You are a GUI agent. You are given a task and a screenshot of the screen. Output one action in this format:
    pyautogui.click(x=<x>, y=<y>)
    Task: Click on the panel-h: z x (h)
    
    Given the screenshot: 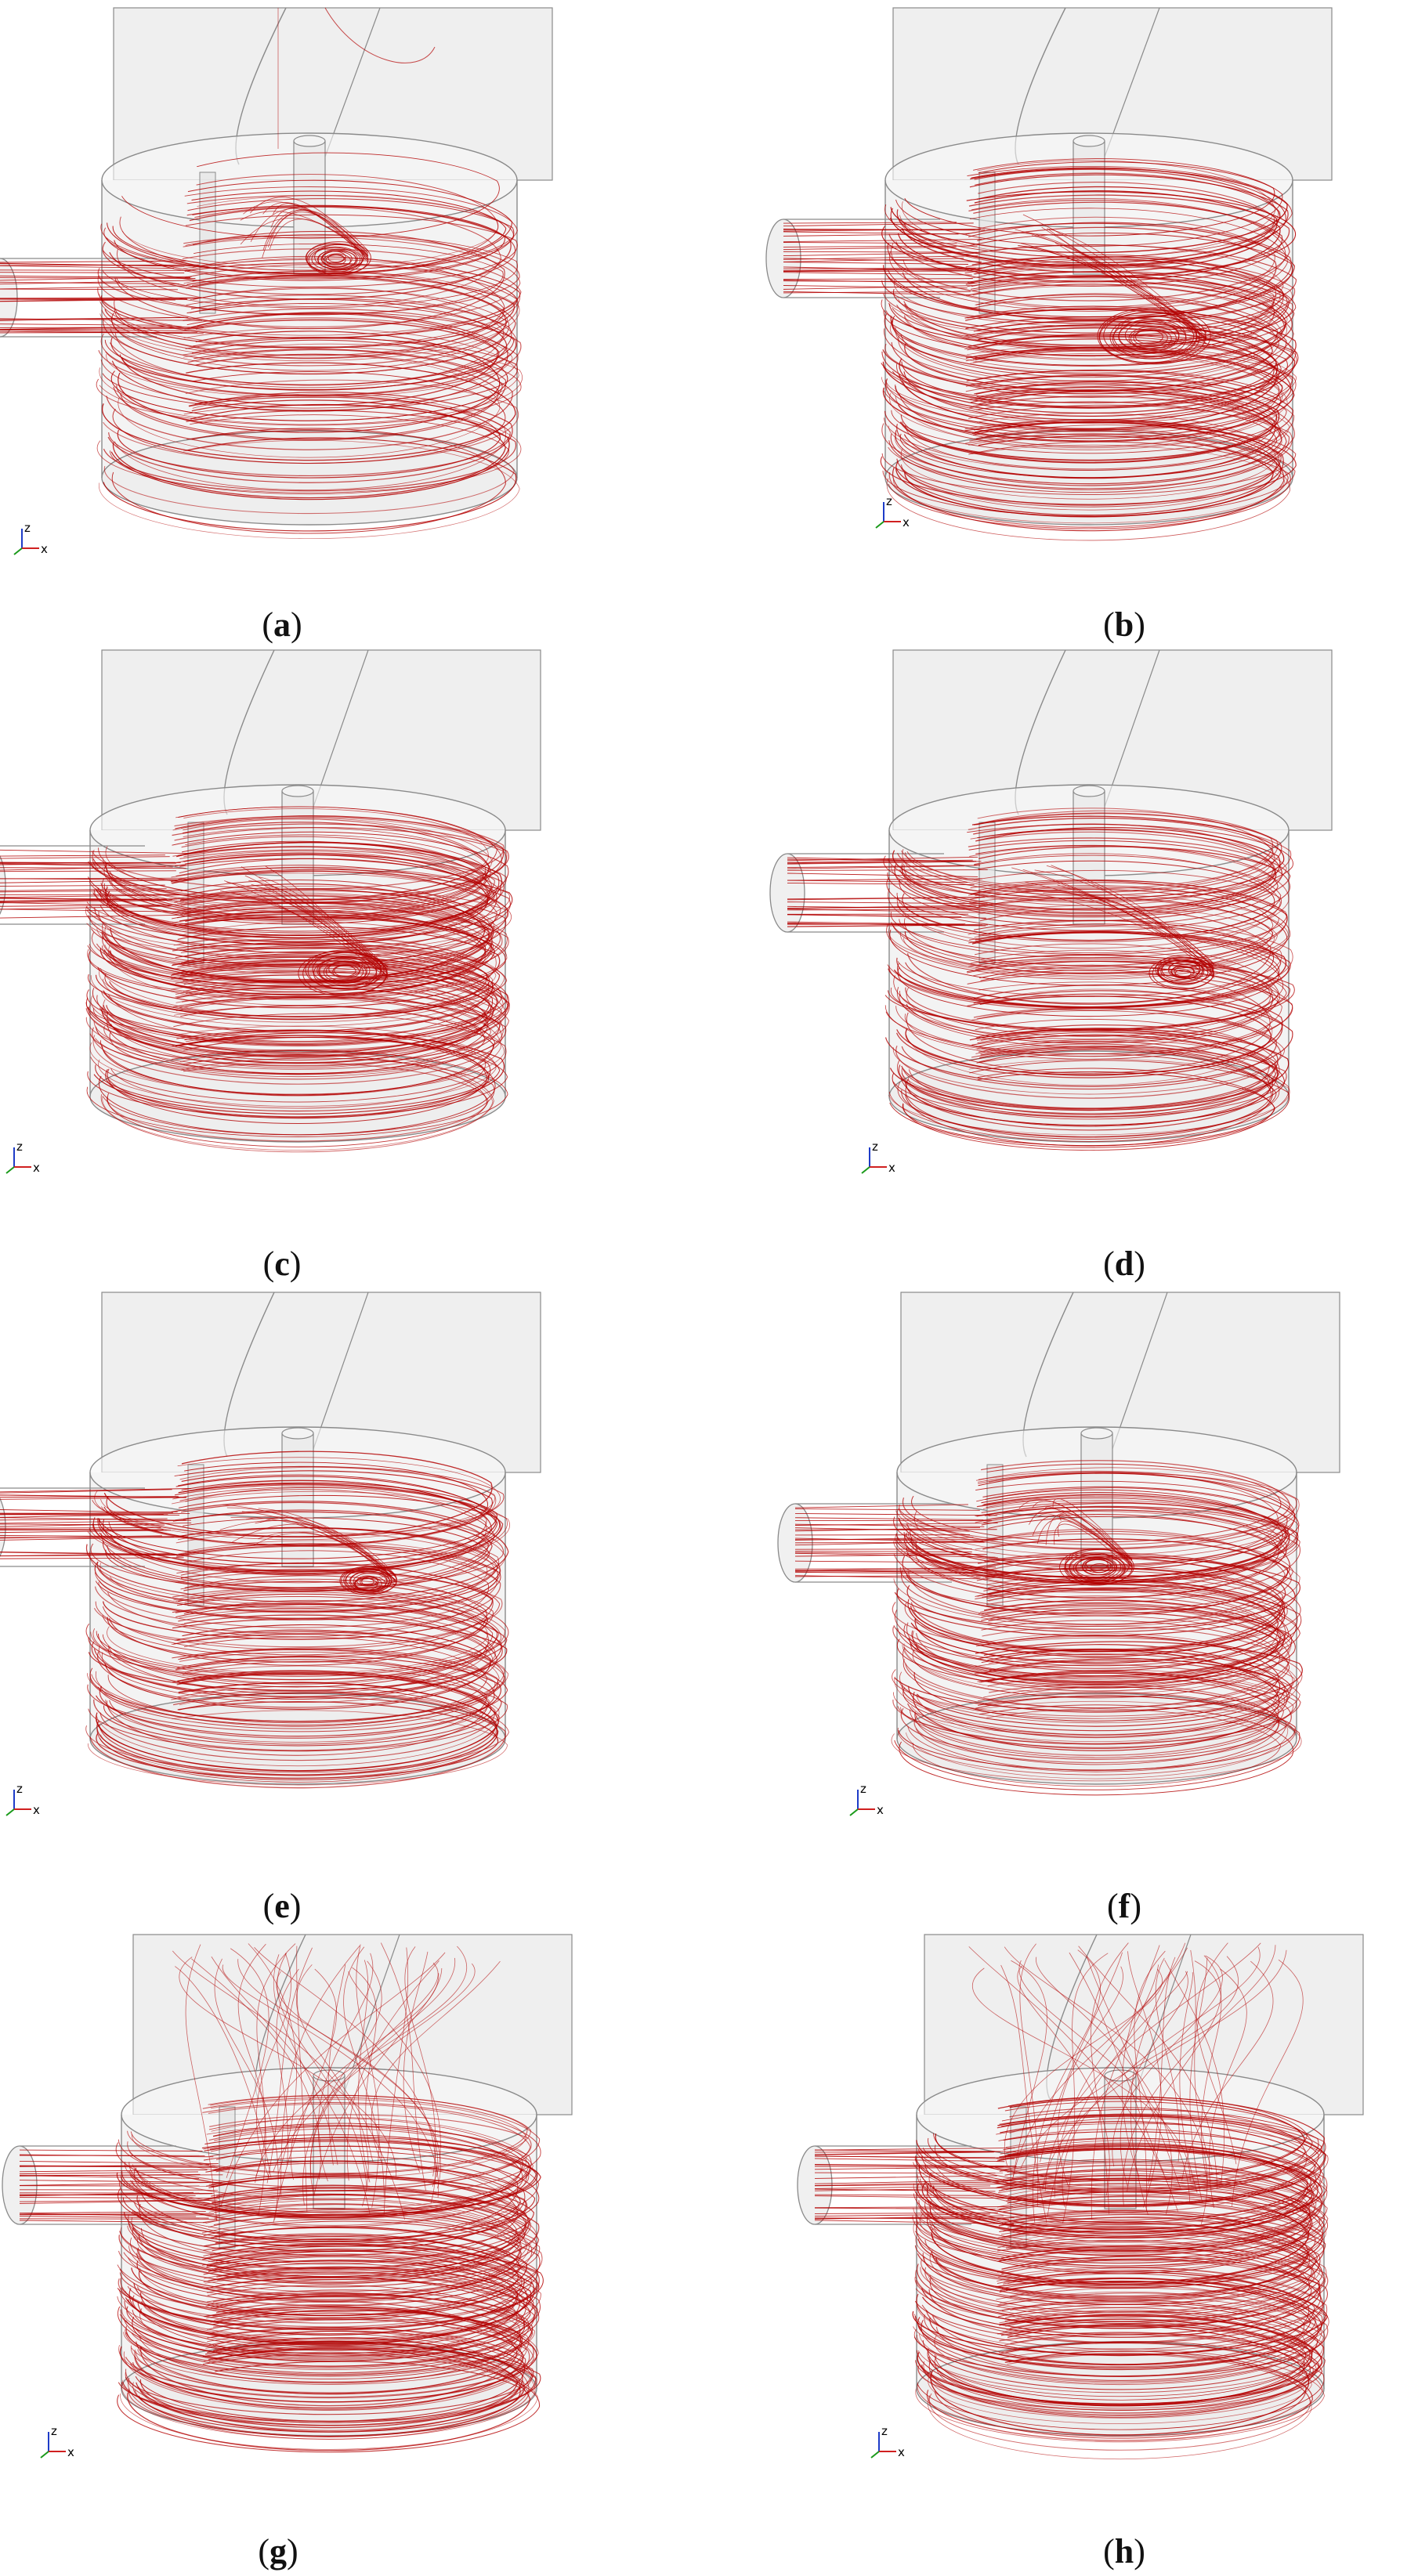 What is the action you would take?
    pyautogui.click(x=1107, y=2251)
    